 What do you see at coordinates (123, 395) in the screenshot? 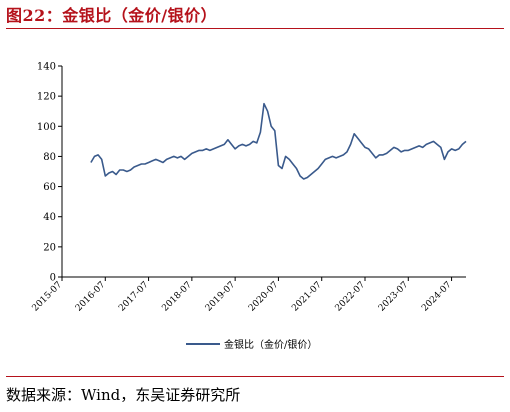
I see `data-source: 数据来源：Wind，东吴证券研究所` at bounding box center [123, 395].